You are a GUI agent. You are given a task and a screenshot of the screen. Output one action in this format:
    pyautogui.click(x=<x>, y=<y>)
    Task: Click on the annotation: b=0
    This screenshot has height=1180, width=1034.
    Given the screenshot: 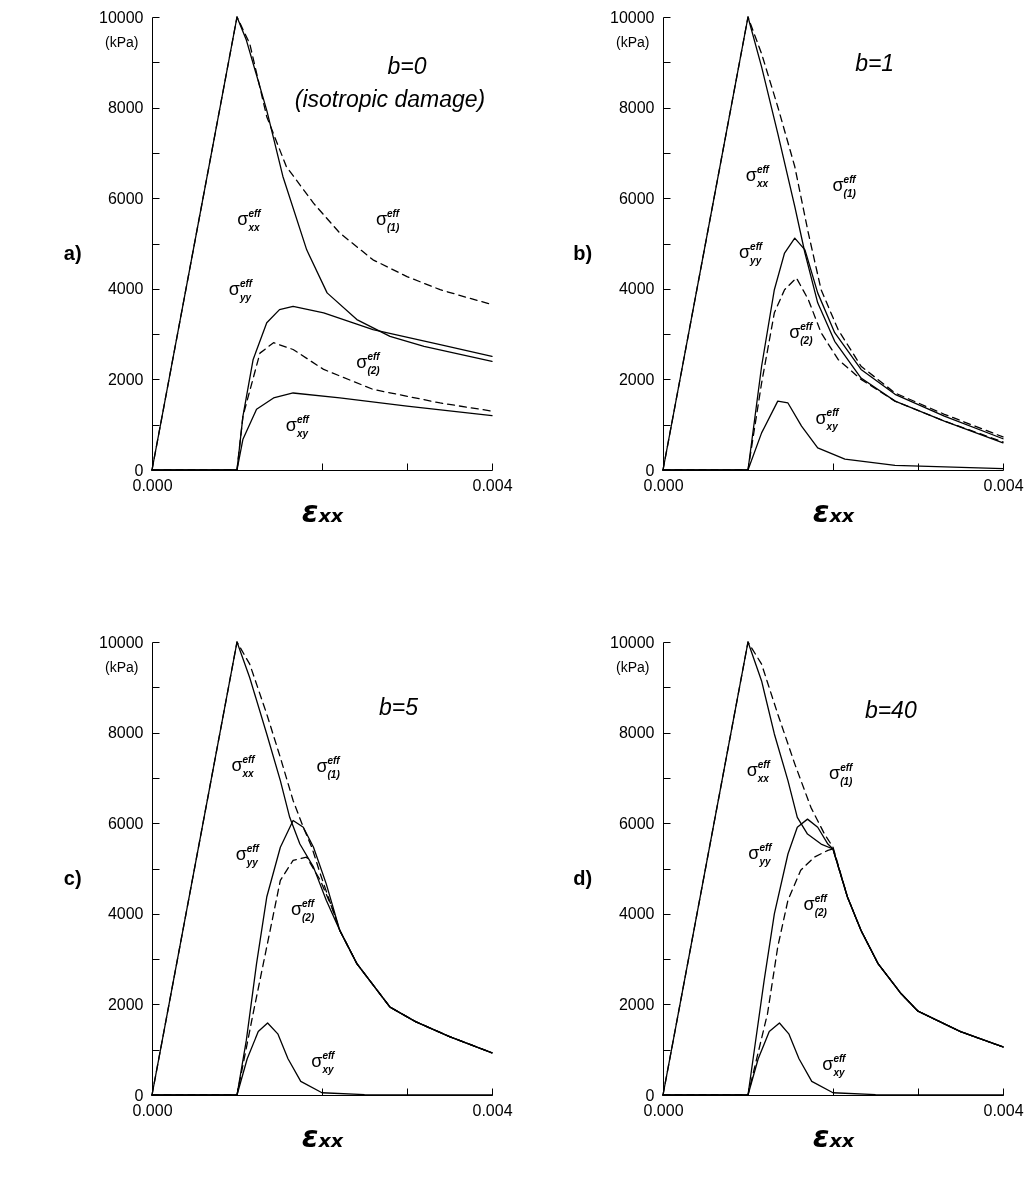 What is the action you would take?
    pyautogui.click(x=407, y=65)
    